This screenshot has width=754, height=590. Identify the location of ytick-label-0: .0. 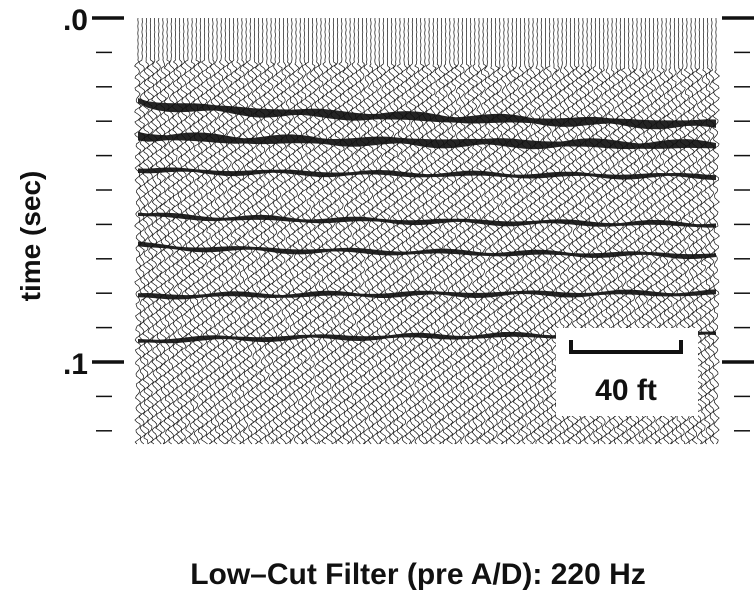
(75, 20).